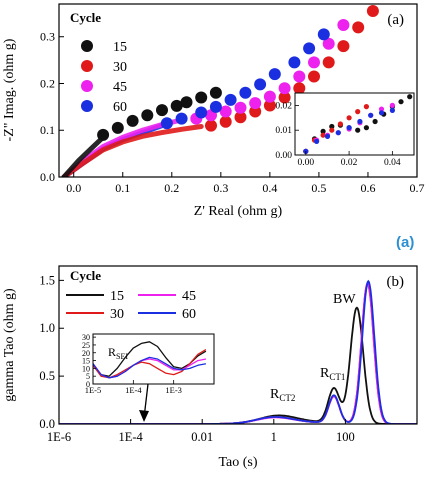  Describe the element at coordinates (306, 163) in the screenshot. I see `nyquist-inset-x-tick-label-0: 0.00` at that location.